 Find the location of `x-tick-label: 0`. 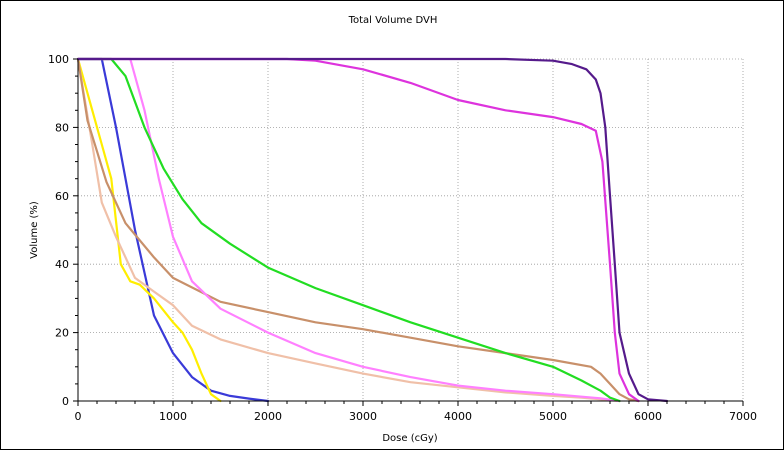

x-tick-label: 0 is located at coordinates (78, 416).